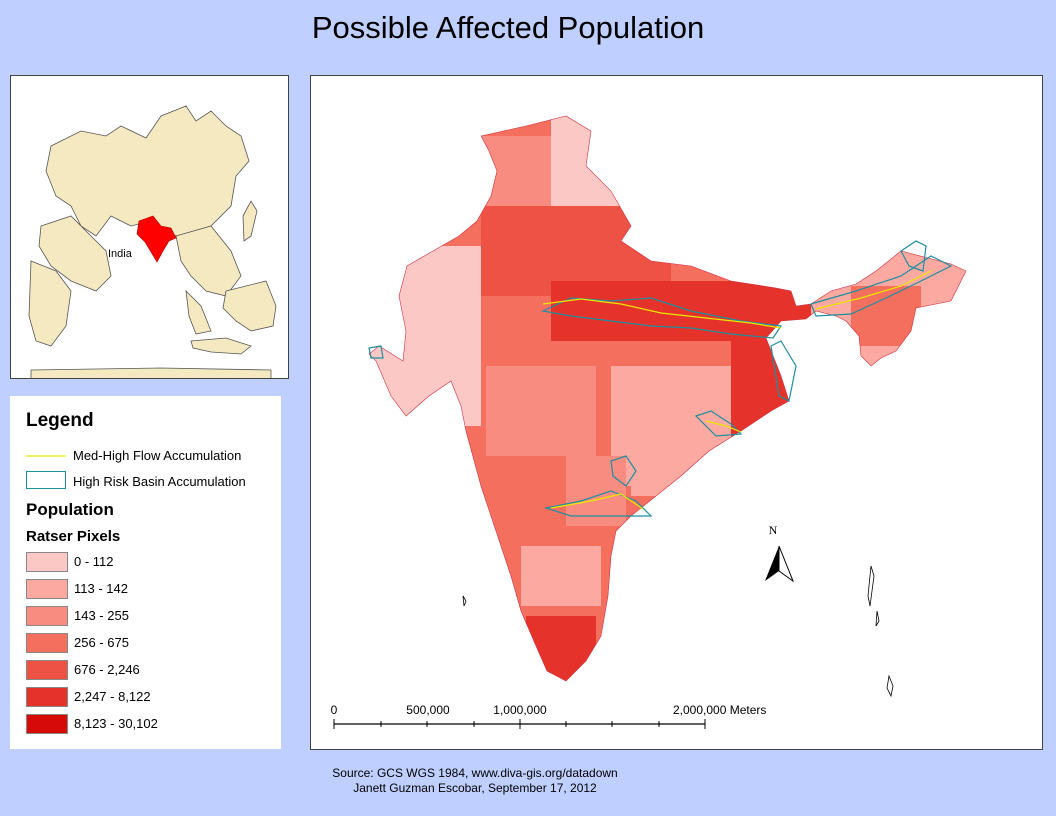 This screenshot has height=816, width=1056. Describe the element at coordinates (151, 372) in the screenshot. I see `overview-land-antarctica` at that location.